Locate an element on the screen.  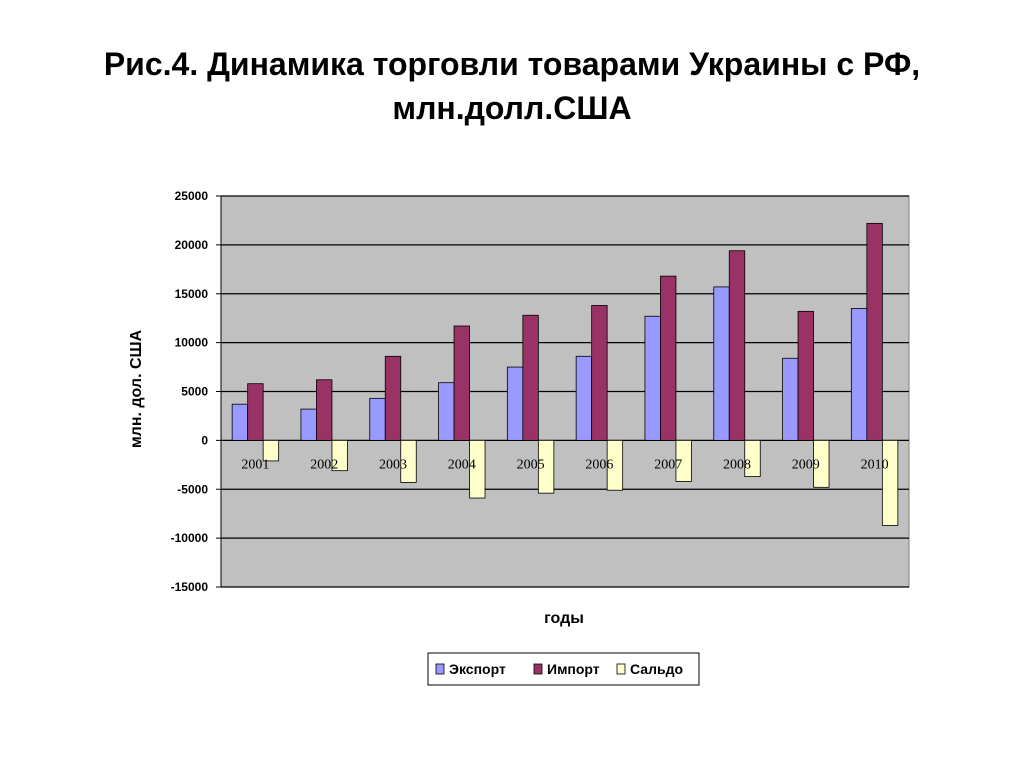
y-tick-label: -5000 is located at coordinates (192, 489).